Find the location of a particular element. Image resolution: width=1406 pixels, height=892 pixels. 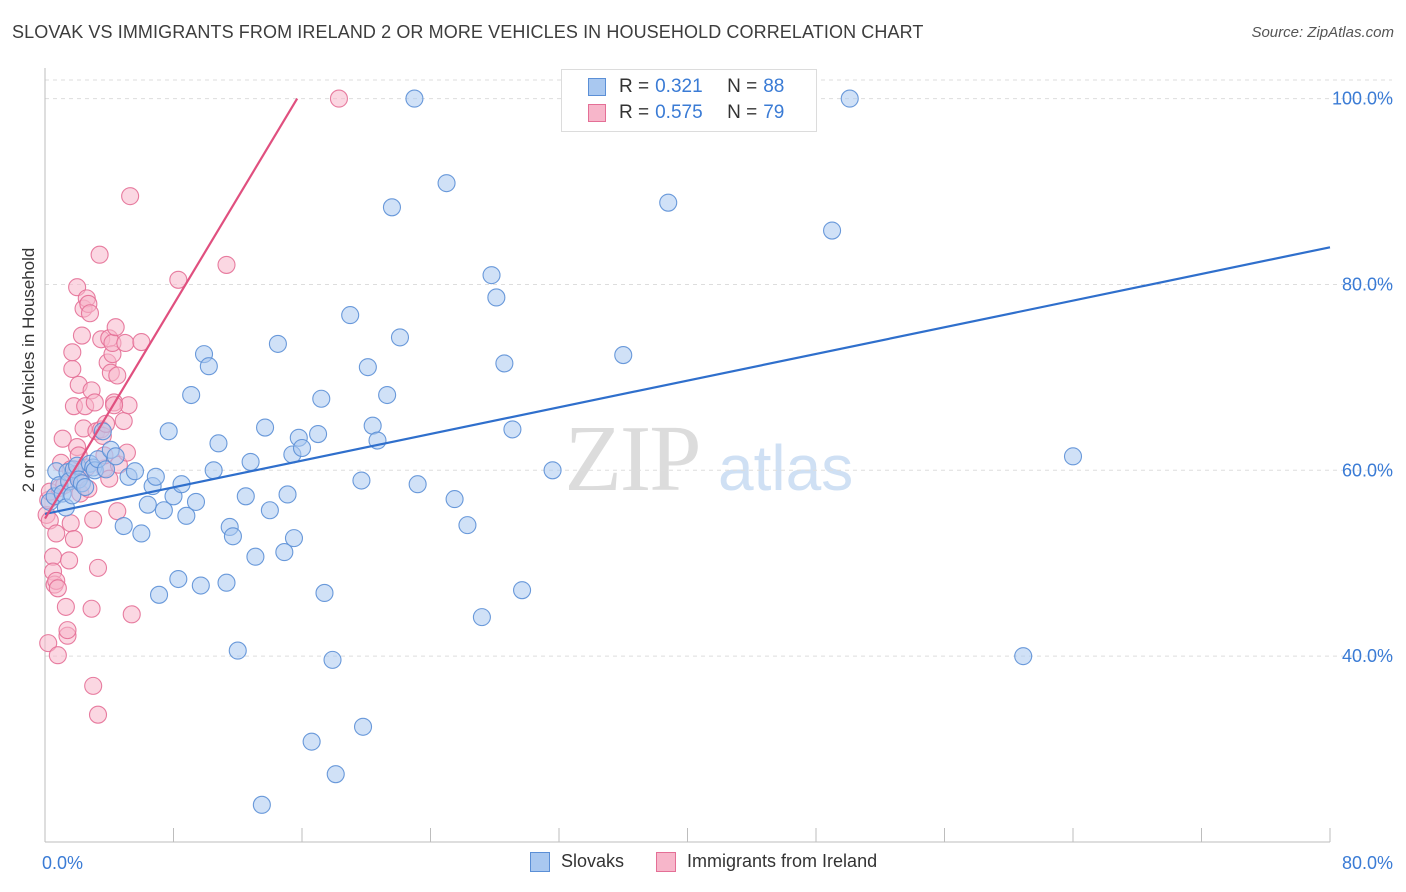

legend-item-ireland: Immigrants from Ireland is located at coordinates (766, 861).